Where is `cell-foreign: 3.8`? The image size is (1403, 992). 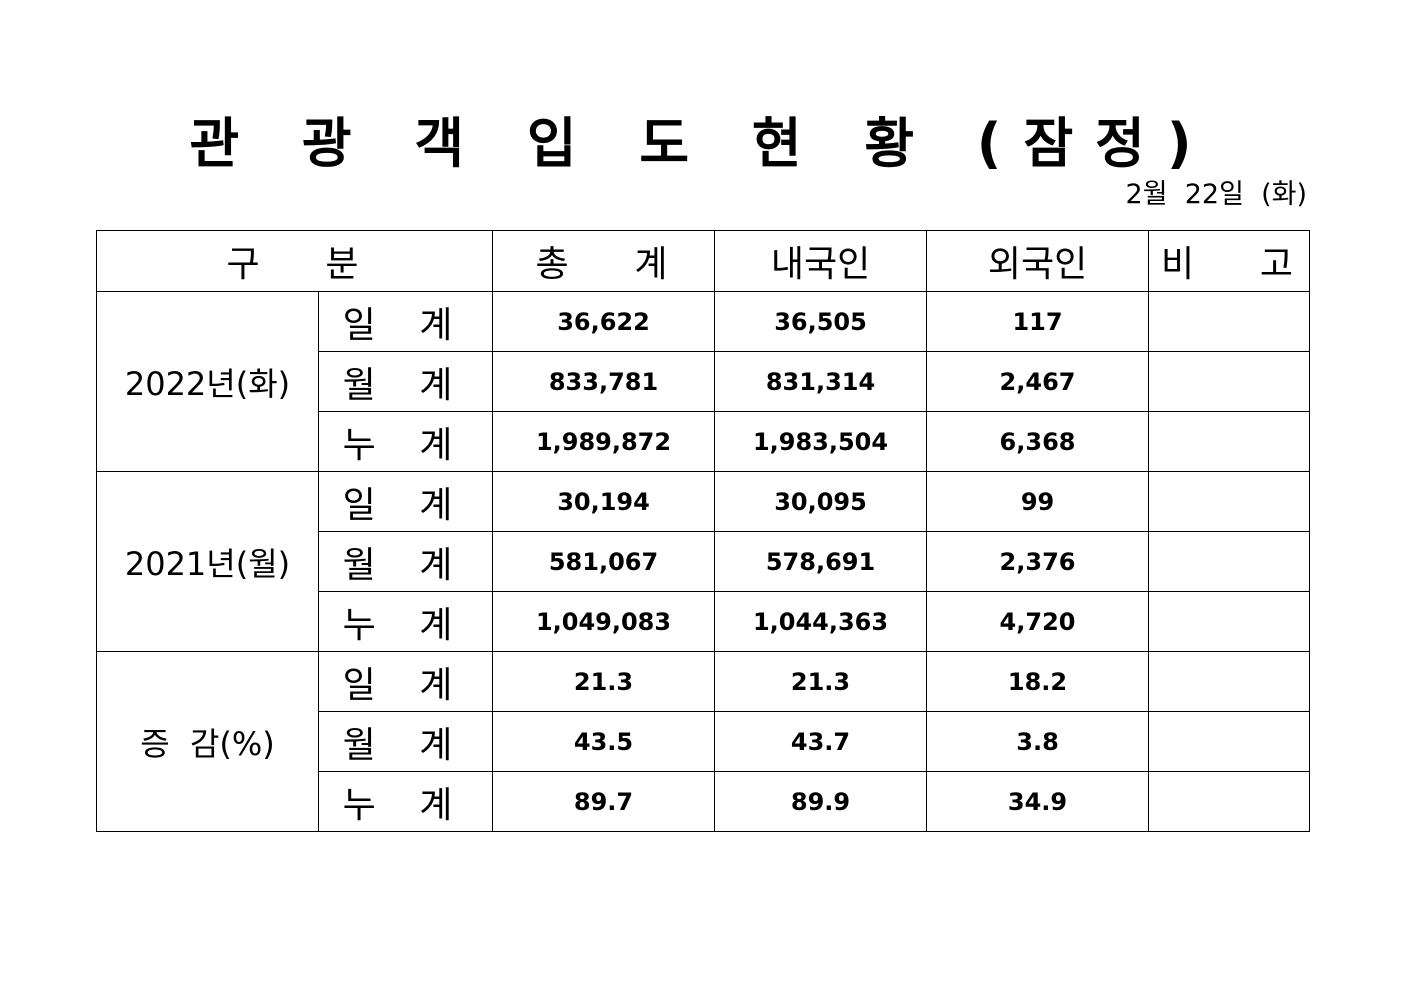
cell-foreign: 3.8 is located at coordinates (1038, 741).